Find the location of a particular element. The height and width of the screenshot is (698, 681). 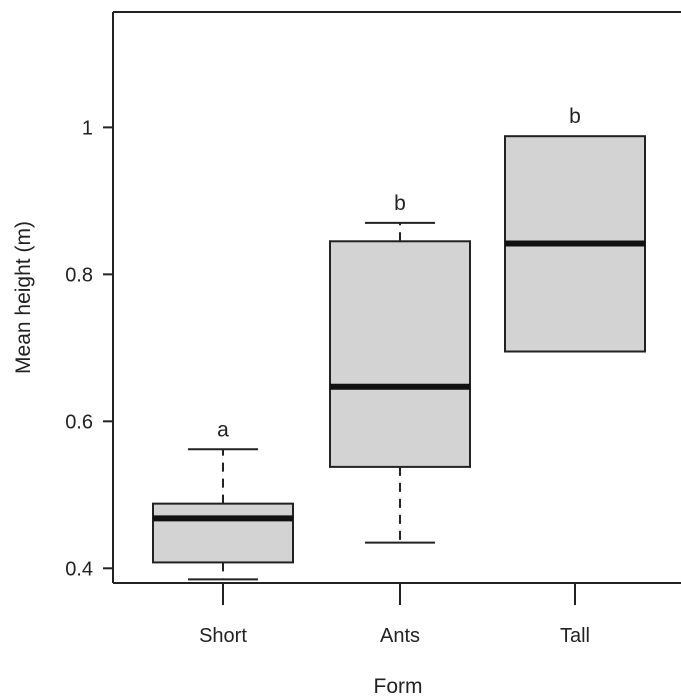

box-ants: b is located at coordinates (400, 368).